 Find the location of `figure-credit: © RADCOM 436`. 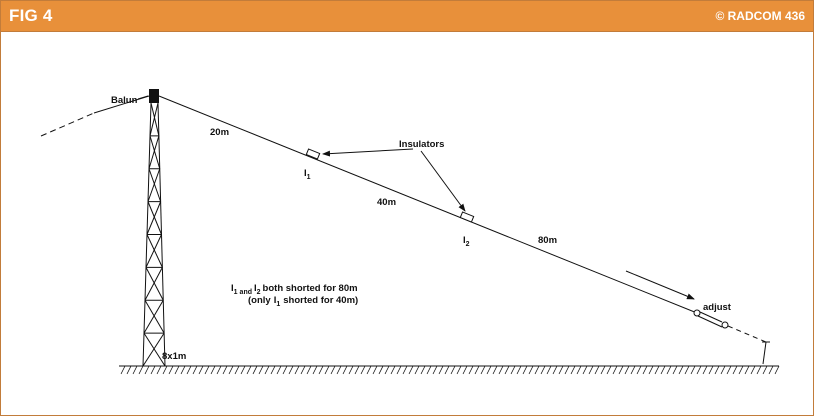

figure-credit: © RADCOM 436 is located at coordinates (760, 16).